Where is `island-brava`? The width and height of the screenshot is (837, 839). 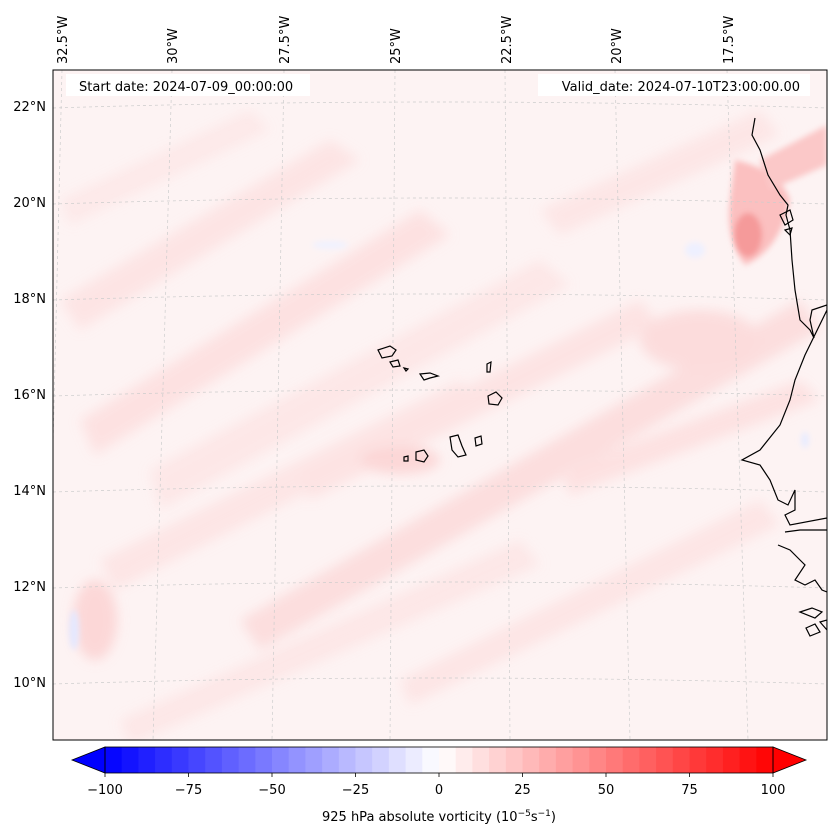
island-brava is located at coordinates (406, 458).